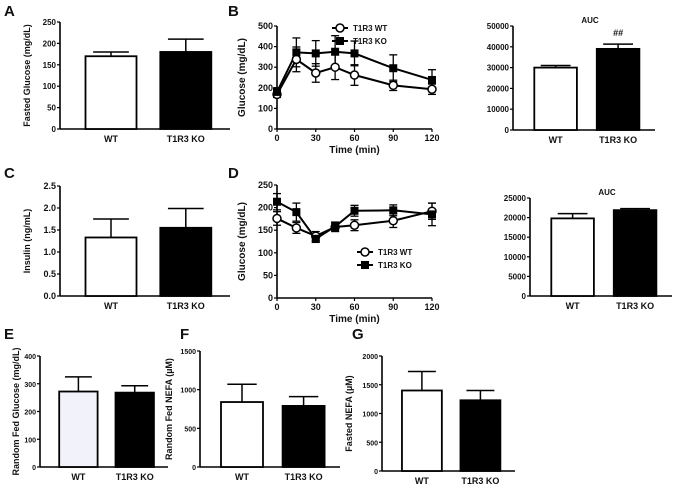  Describe the element at coordinates (349, 413) in the screenshot. I see `y-axis-label: Fasted NEFA (µM)` at that location.